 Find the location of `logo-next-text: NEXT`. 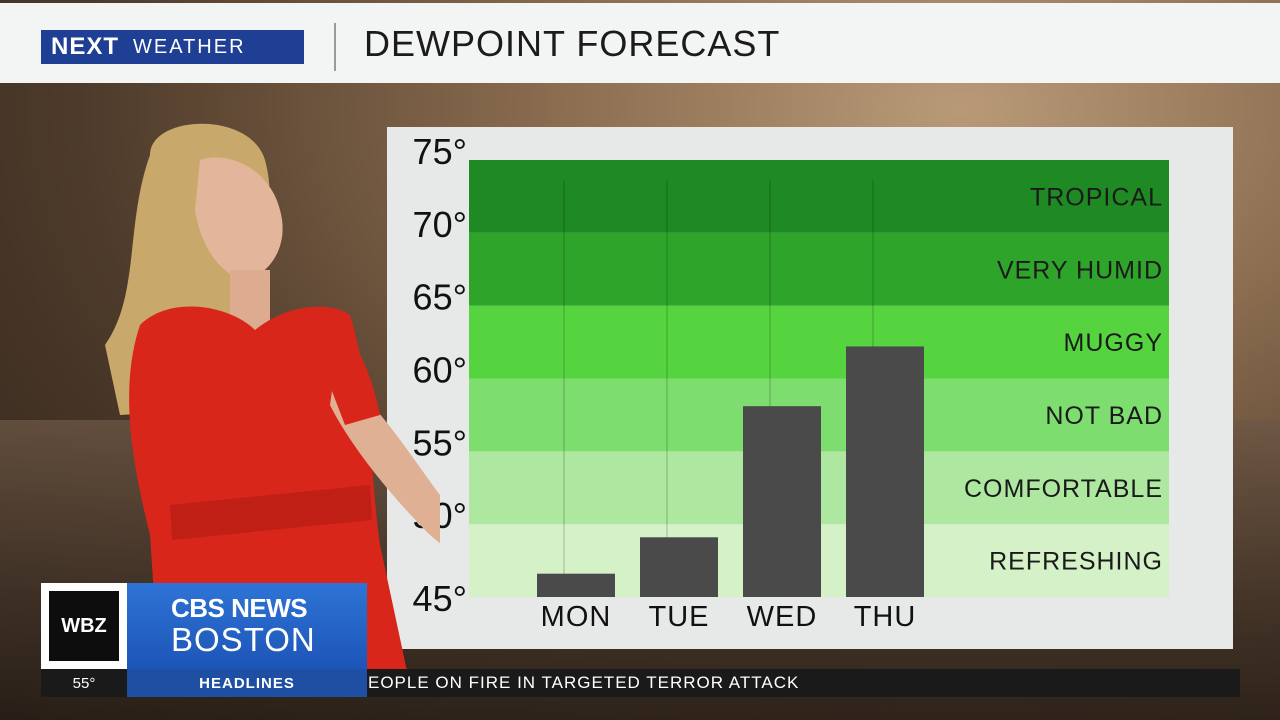

logo-next-text: NEXT is located at coordinates (84, 47).